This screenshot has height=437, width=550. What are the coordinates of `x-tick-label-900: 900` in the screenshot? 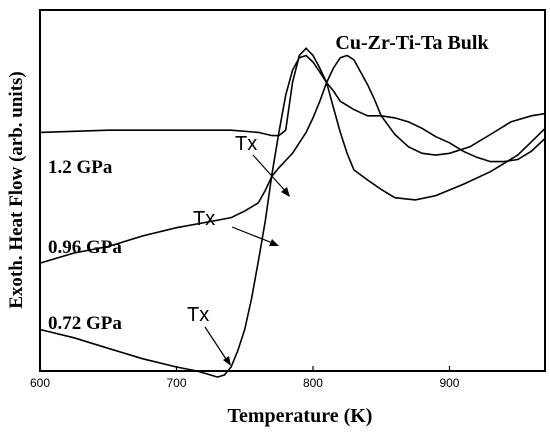 It's located at (449, 383).